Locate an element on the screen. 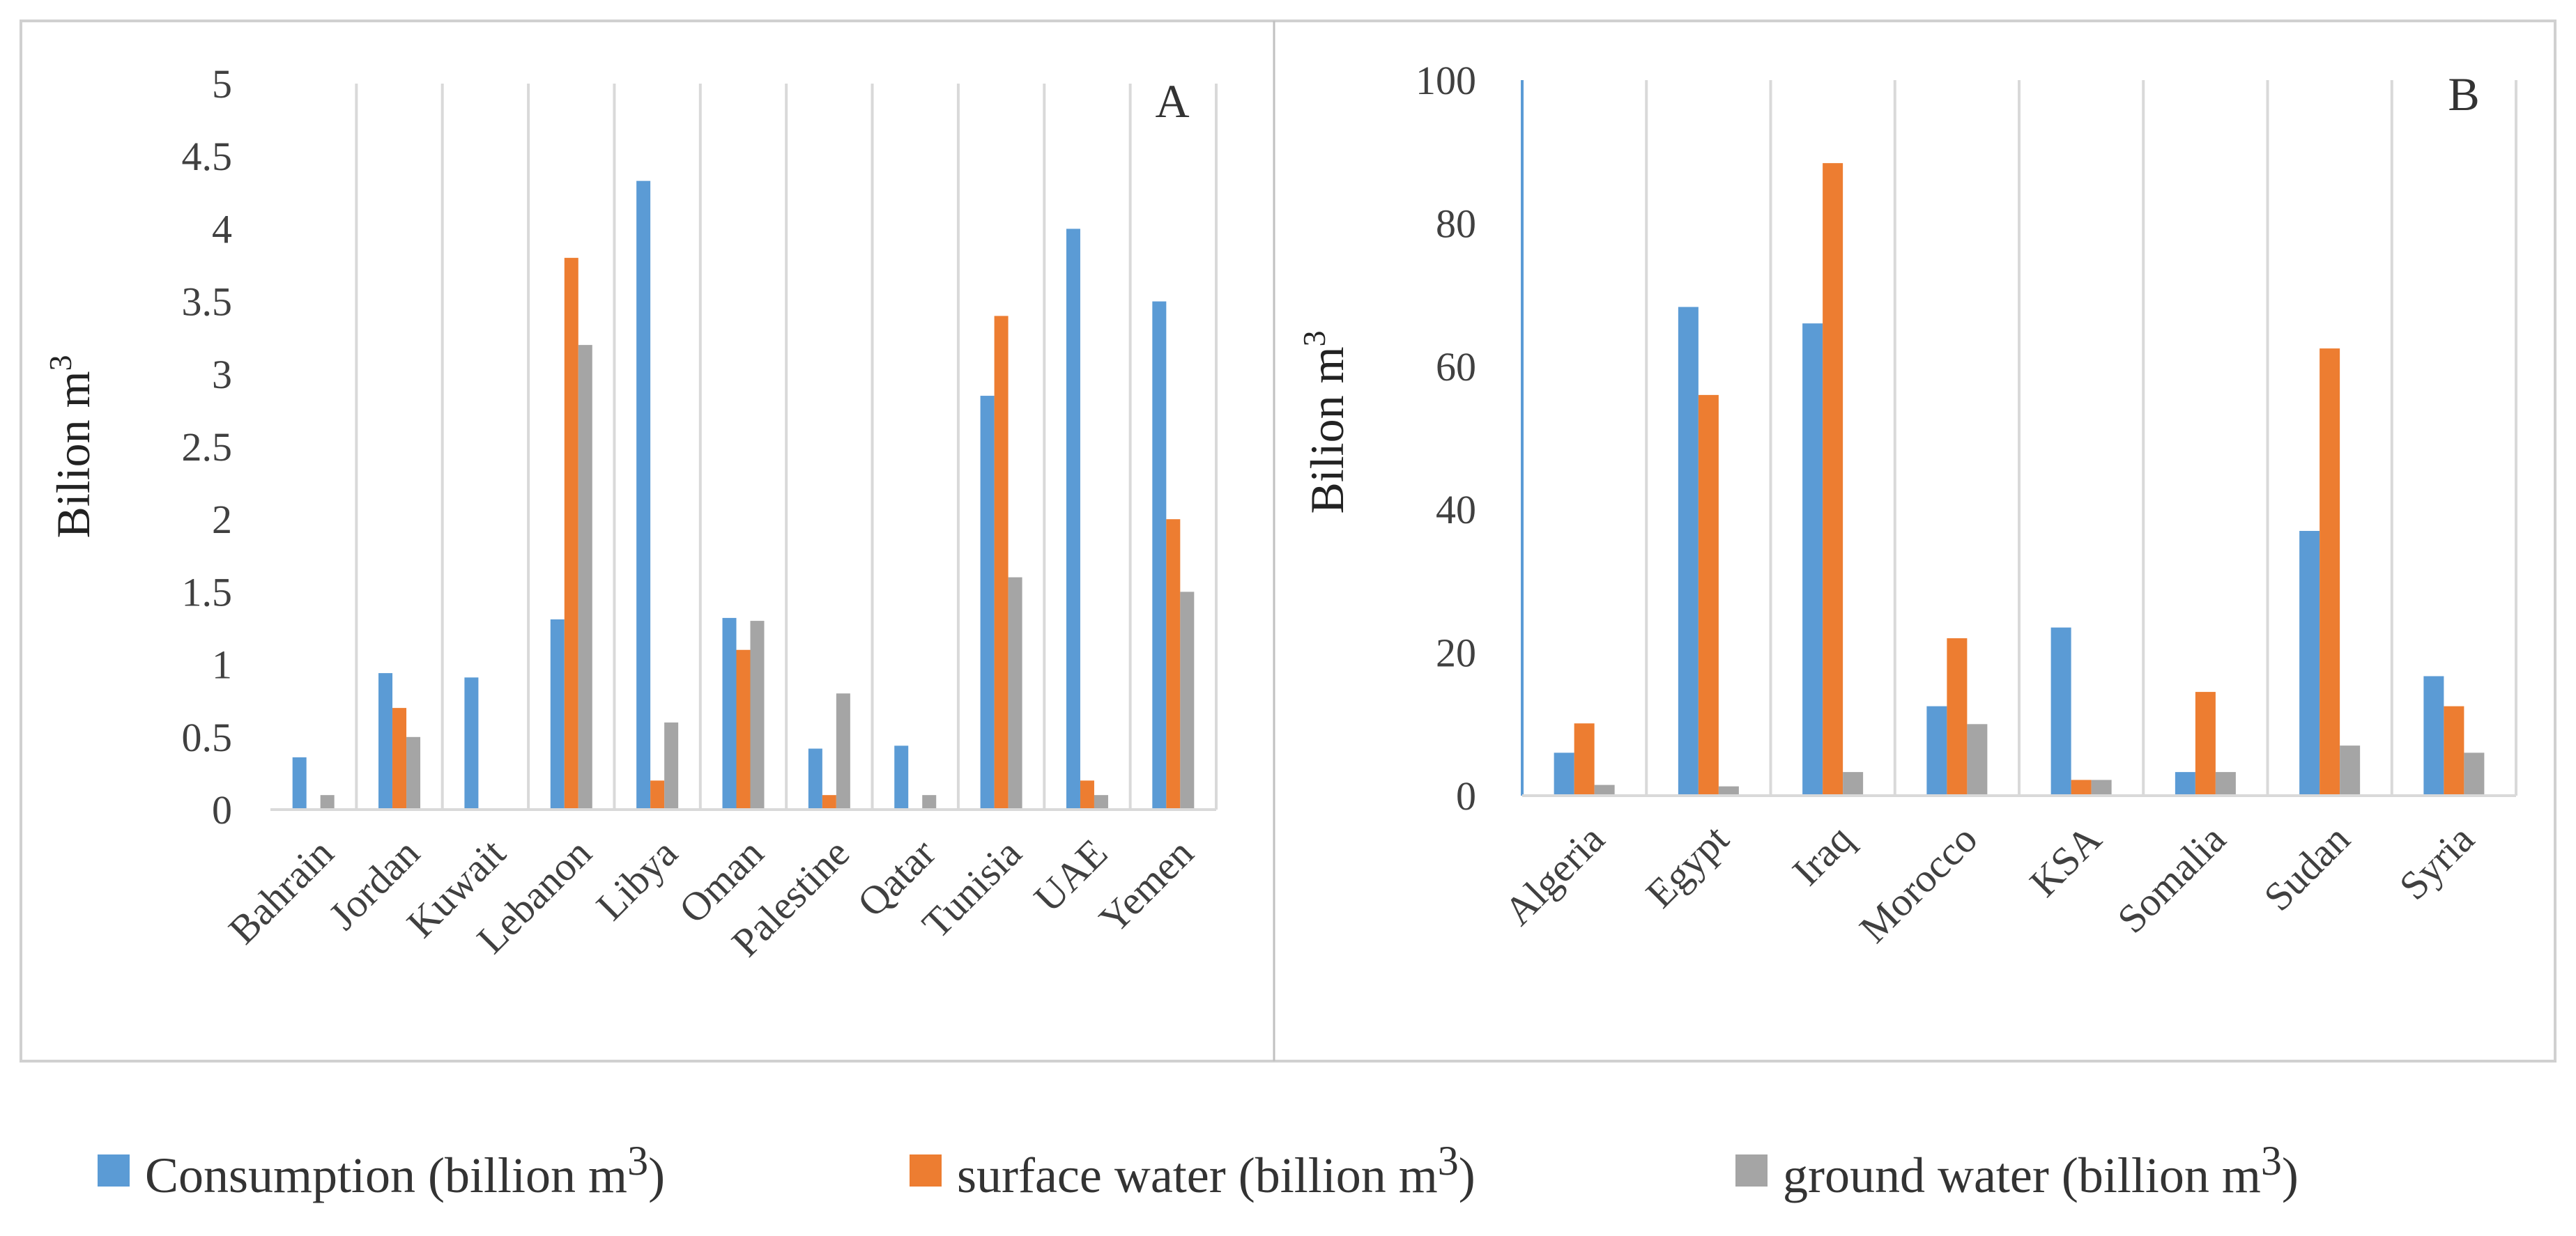 This screenshot has height=1236, width=2576. legend-item-ground-water: ground water (billion m3) is located at coordinates (2017, 1171).